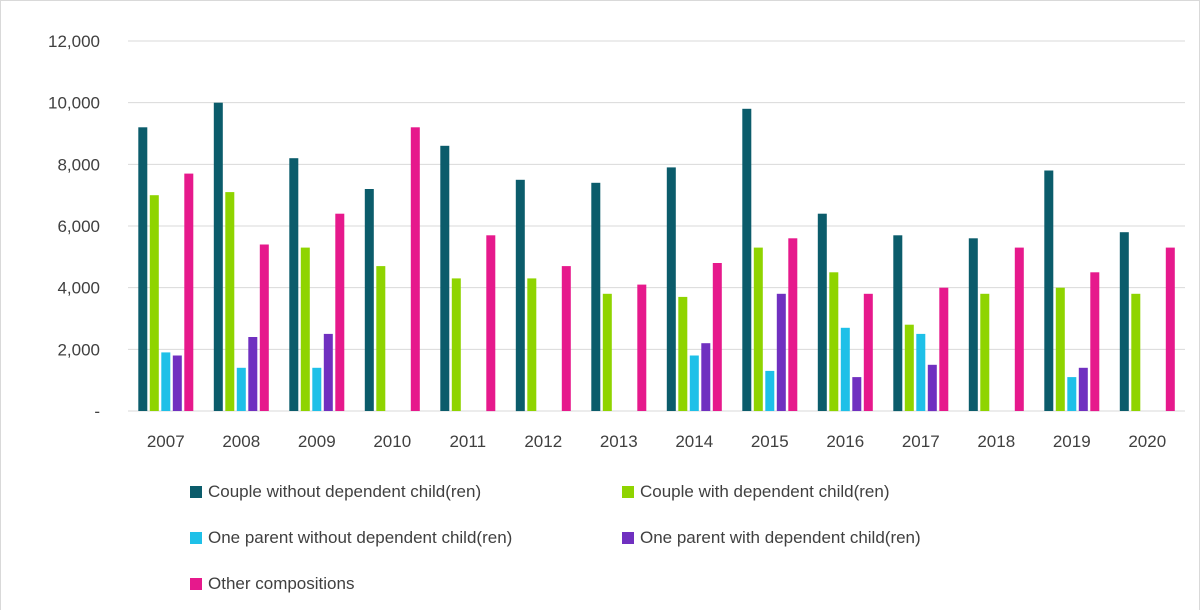 The height and width of the screenshot is (611, 1200). What do you see at coordinates (392, 441) in the screenshot?
I see `x-tick-label: 2010` at bounding box center [392, 441].